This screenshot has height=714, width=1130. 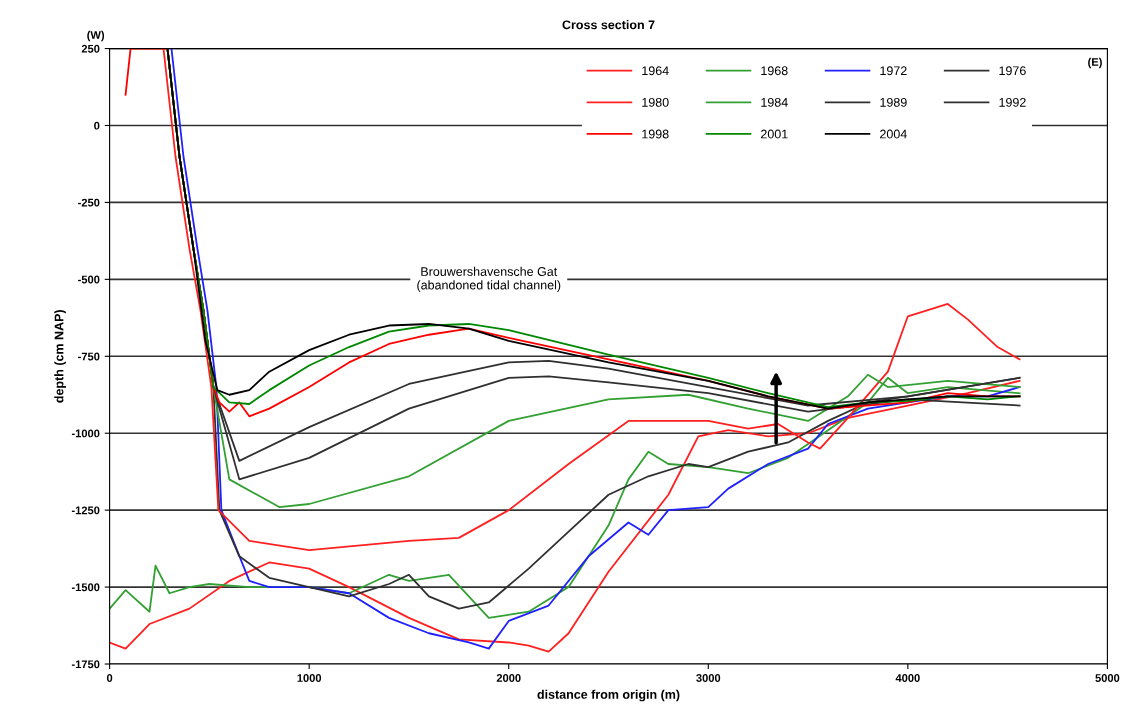 What do you see at coordinates (1012, 71) in the screenshot?
I see `legend-label: 1976` at bounding box center [1012, 71].